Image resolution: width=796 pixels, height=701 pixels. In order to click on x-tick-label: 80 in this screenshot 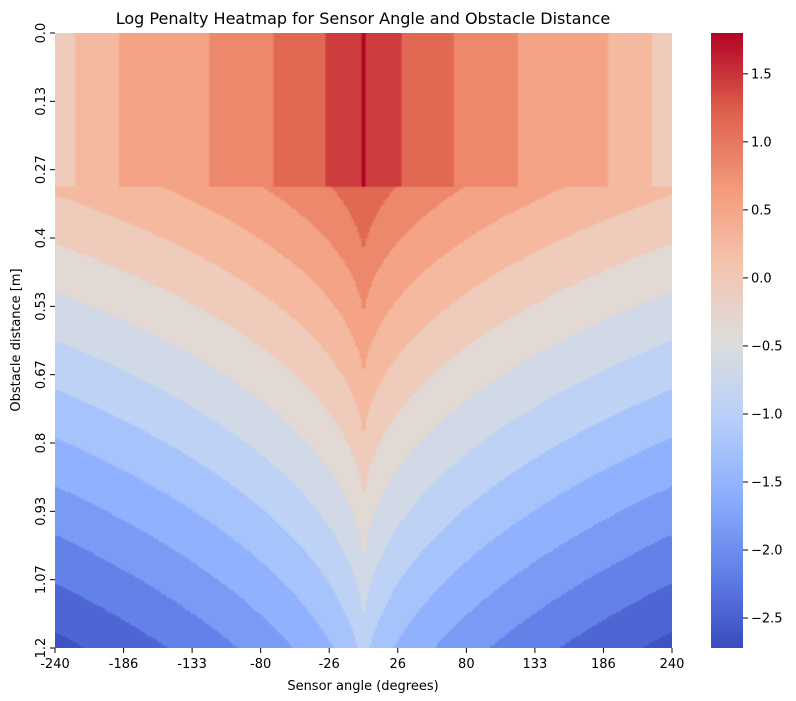, I will do `click(466, 664)`.